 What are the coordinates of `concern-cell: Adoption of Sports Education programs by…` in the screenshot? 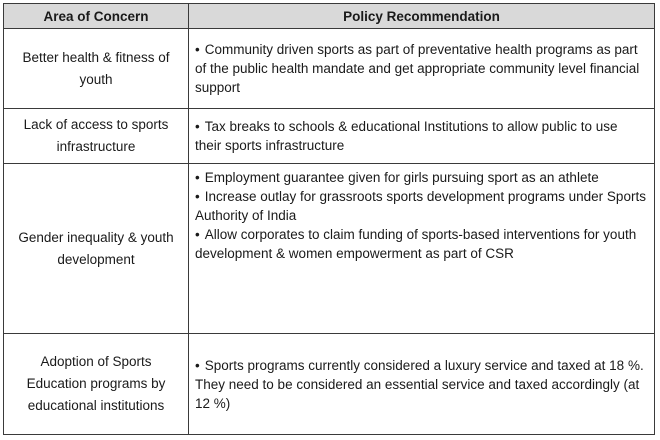 It's located at (96, 384).